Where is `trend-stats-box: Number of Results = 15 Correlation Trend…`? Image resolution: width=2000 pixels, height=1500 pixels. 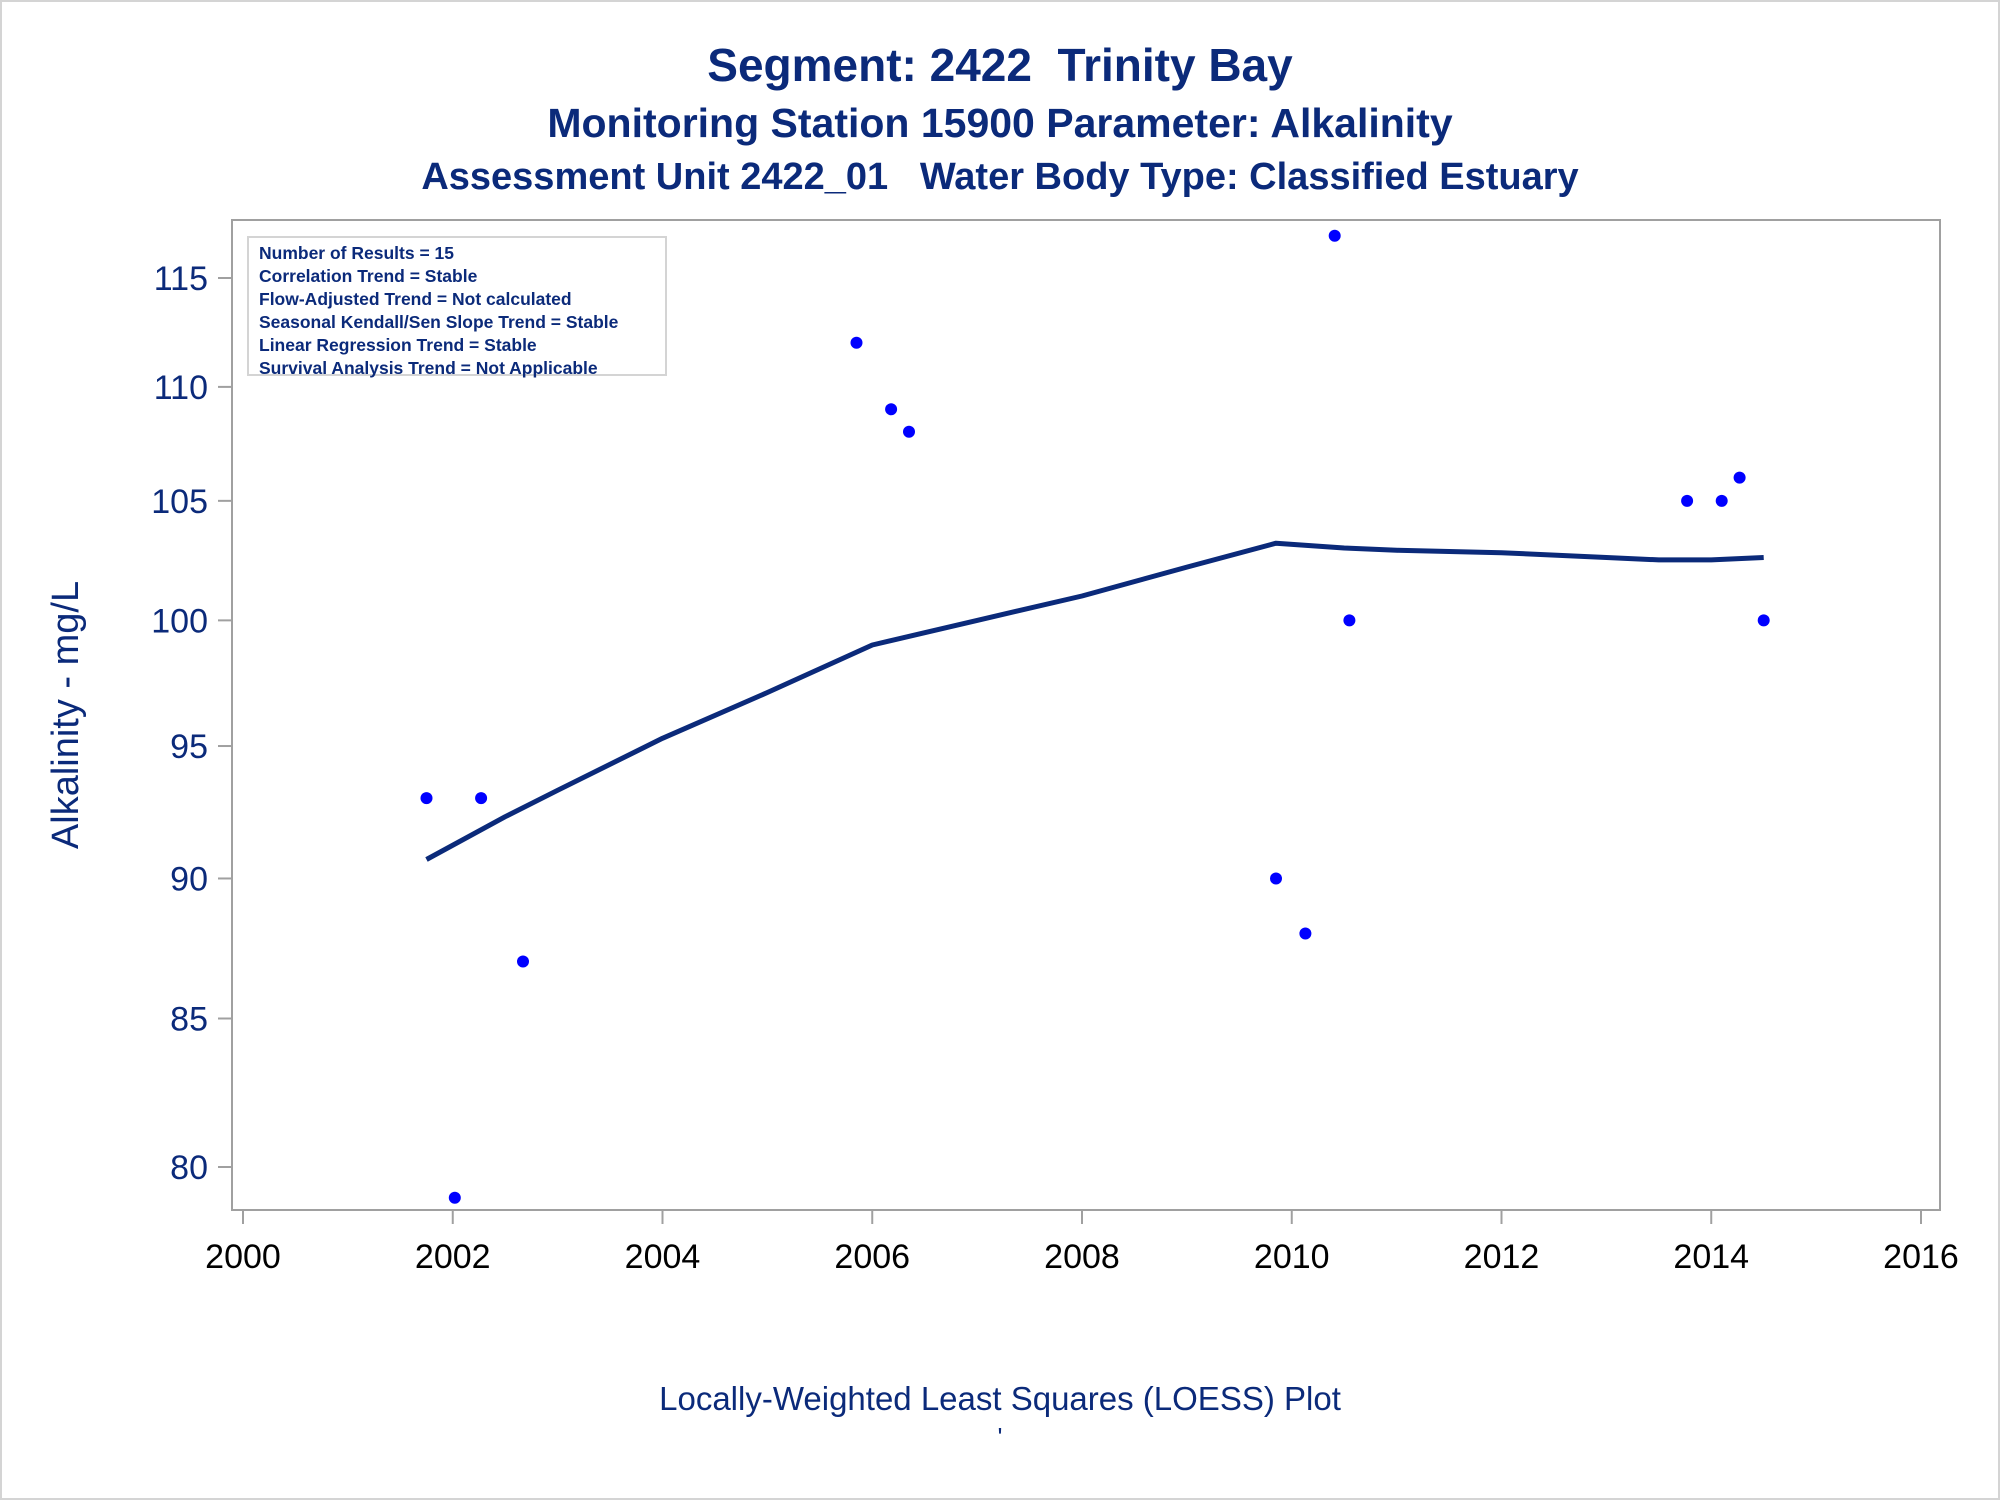
trend-stats-box: Number of Results = 15 Correlation Trend… is located at coordinates (457, 307).